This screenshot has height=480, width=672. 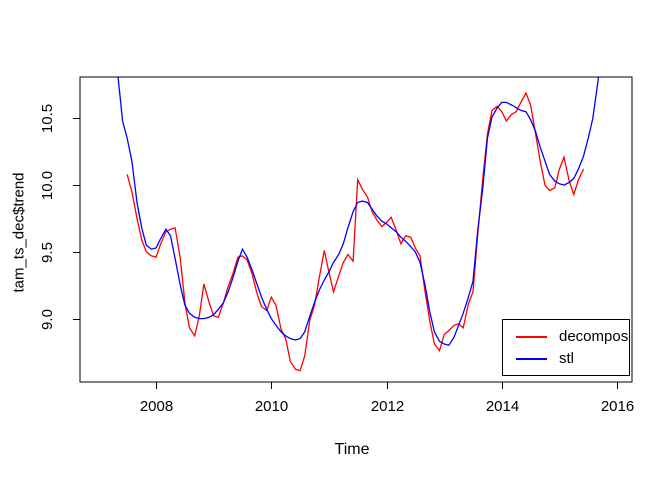 I want to click on y-axis-title: tam_ts_dec$trend, so click(x=19, y=232).